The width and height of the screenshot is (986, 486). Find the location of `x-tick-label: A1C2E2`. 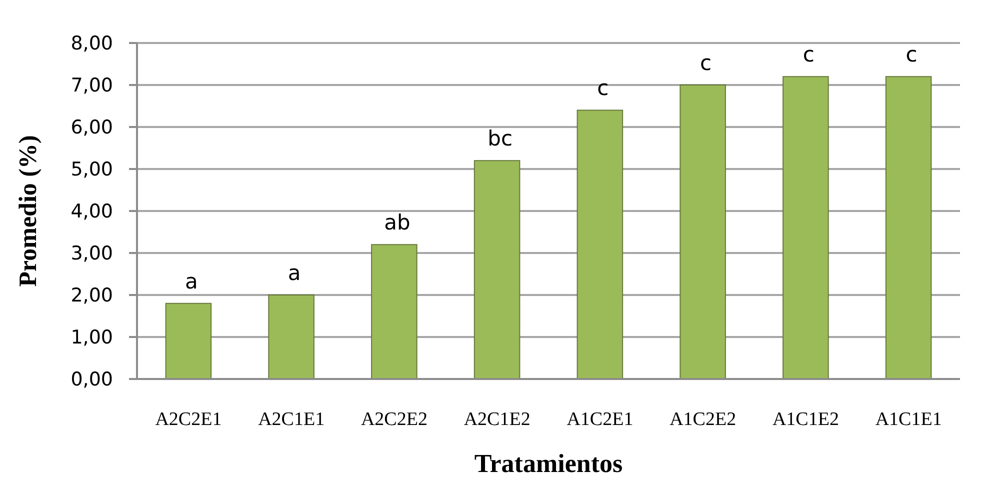

x-tick-label: A1C2E2 is located at coordinates (703, 419).